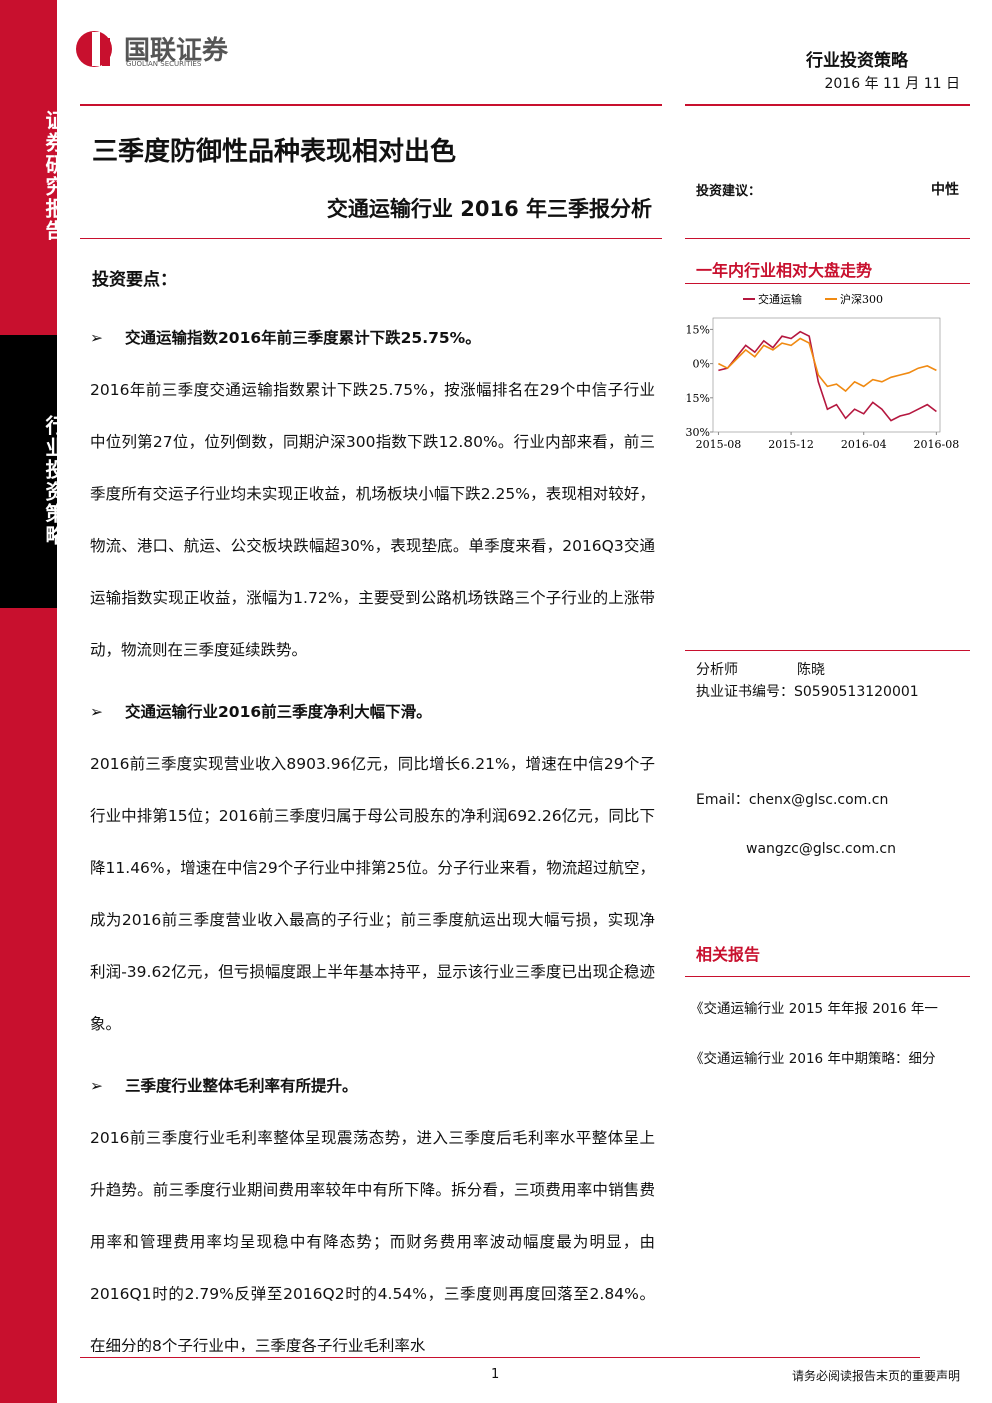 The image size is (992, 1403). What do you see at coordinates (861, 299) in the screenshot?
I see `legend-label: 沪深300` at bounding box center [861, 299].